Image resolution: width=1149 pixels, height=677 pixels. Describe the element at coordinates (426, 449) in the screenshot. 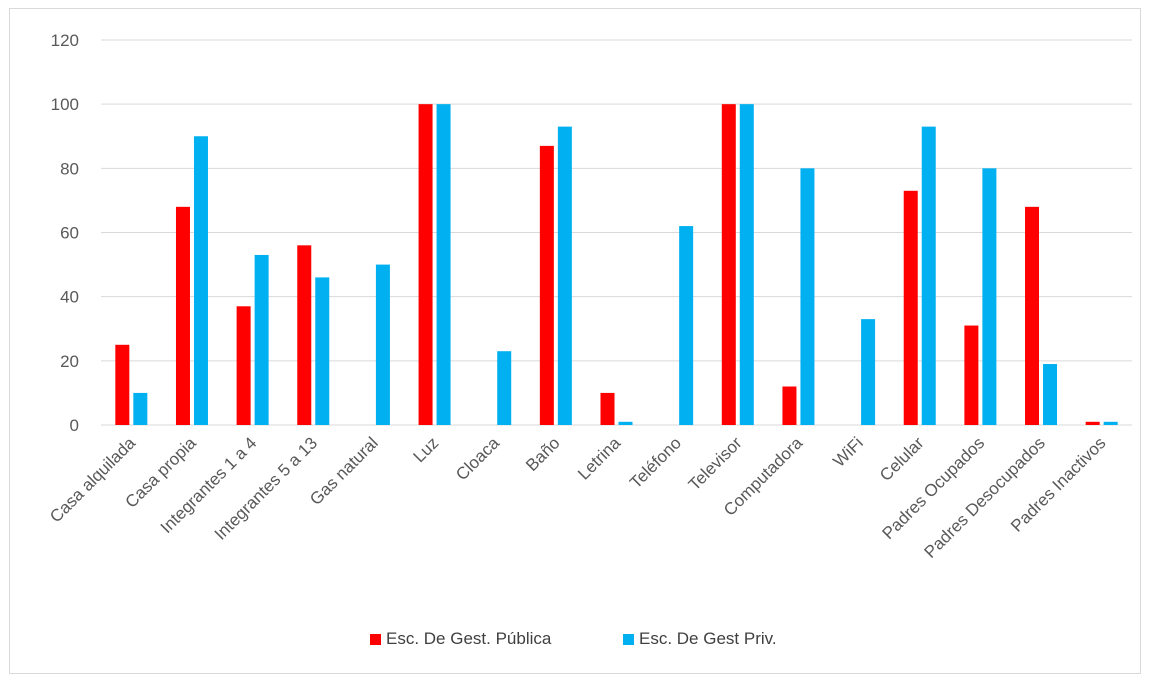

I see `x-category-label: Luz` at that location.